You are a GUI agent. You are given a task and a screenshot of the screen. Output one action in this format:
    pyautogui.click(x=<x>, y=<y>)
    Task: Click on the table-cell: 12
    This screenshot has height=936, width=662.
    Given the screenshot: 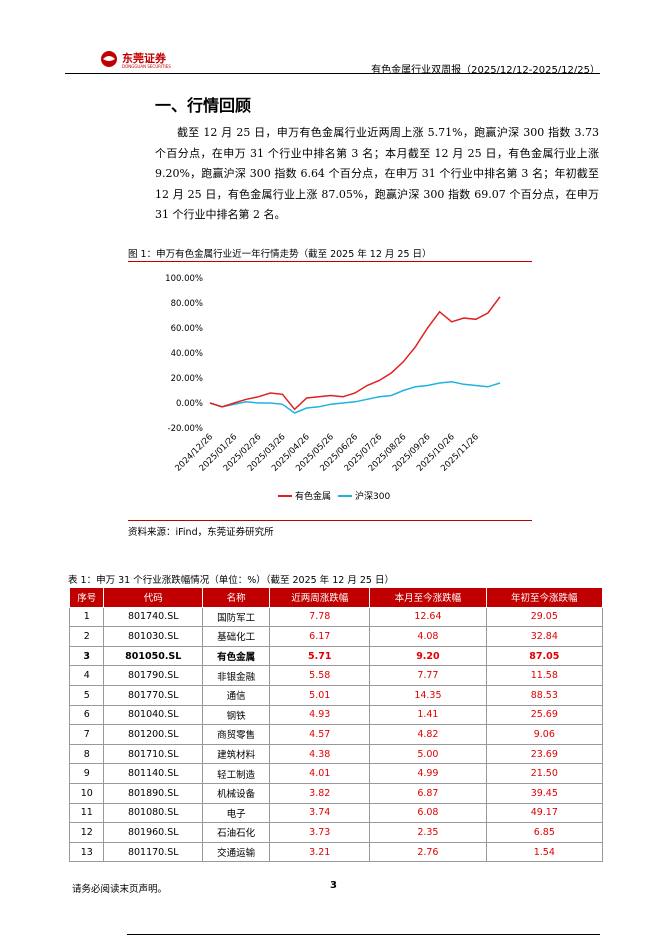 What is the action you would take?
    pyautogui.click(x=86, y=832)
    